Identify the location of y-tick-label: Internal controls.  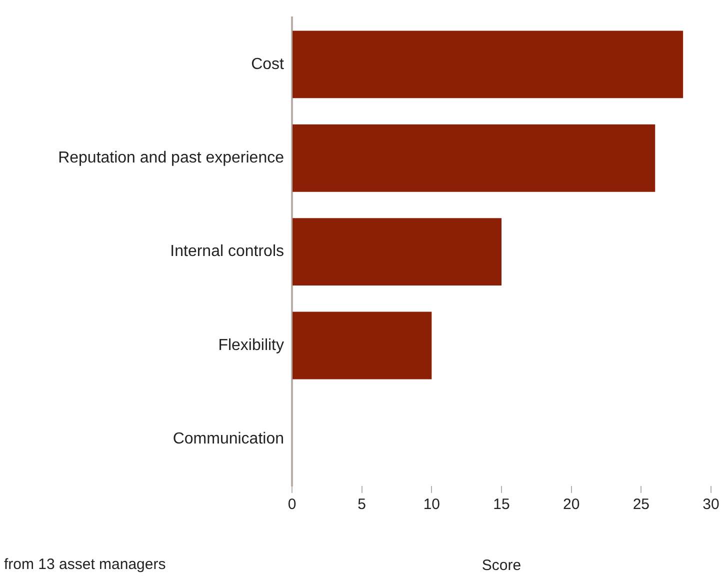
(227, 251).